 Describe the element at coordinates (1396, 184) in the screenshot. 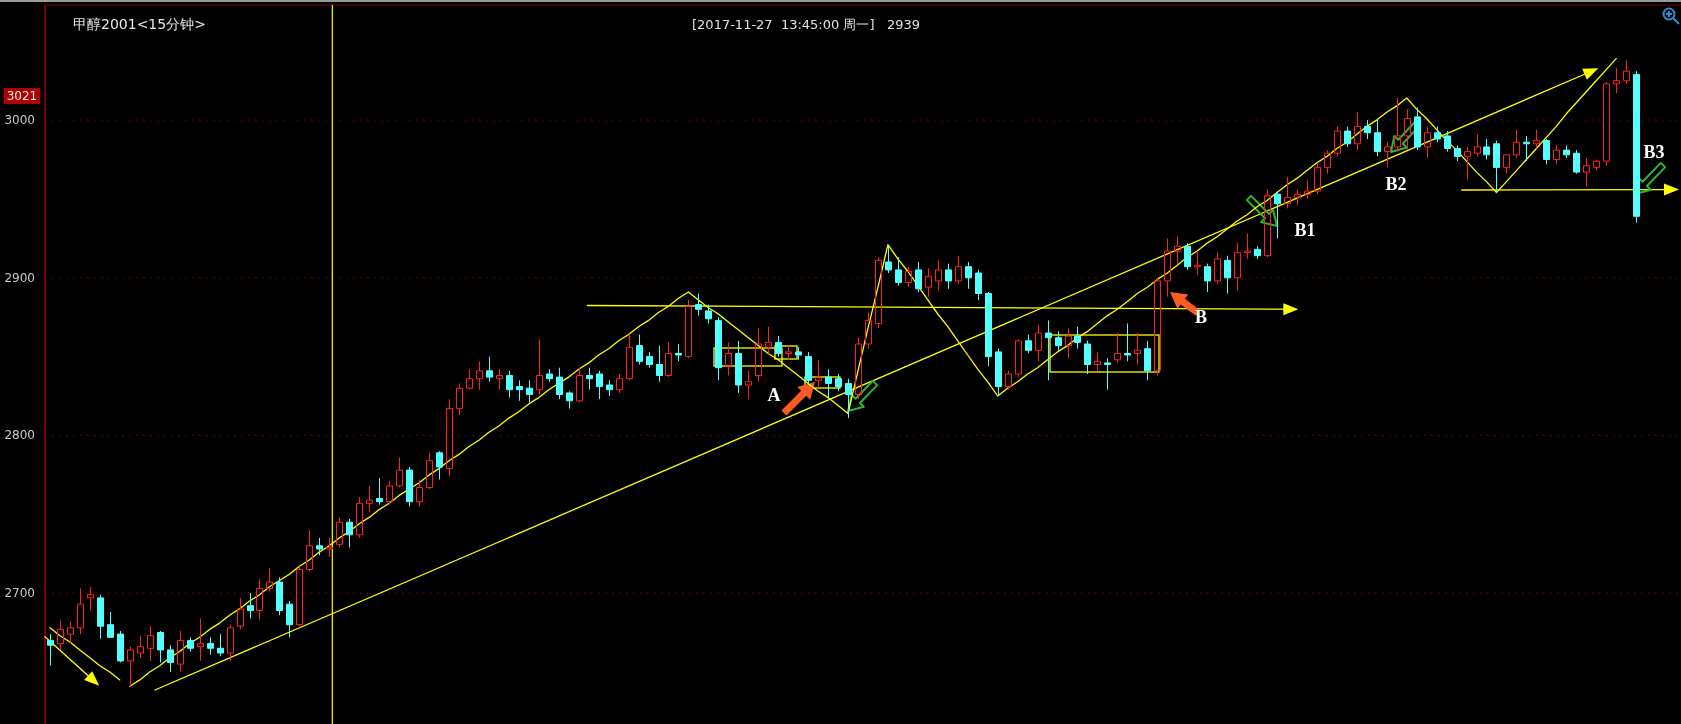

I see `annotation: B2` at that location.